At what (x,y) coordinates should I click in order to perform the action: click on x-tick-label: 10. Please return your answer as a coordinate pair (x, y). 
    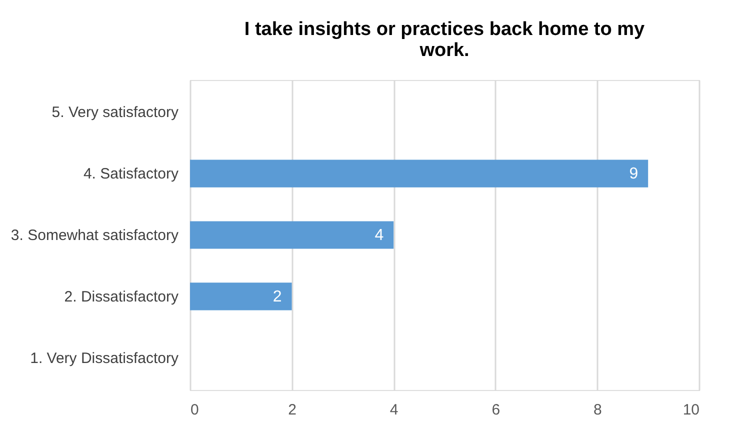
    Looking at the image, I should click on (691, 410).